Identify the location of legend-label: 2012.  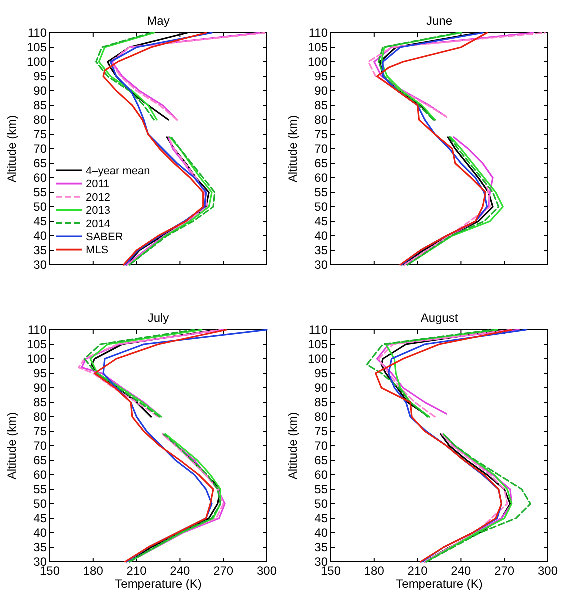
(98, 198).